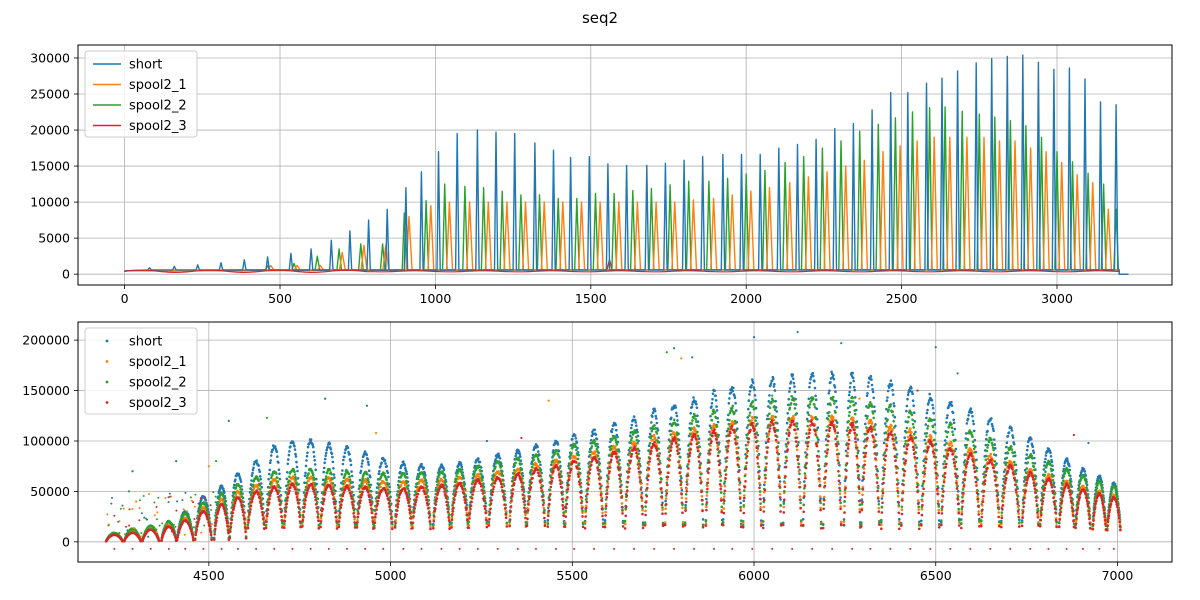 Image resolution: width=1200 pixels, height=600 pixels. Describe the element at coordinates (50, 202) in the screenshot. I see `top-ytick-label: 10000` at that location.